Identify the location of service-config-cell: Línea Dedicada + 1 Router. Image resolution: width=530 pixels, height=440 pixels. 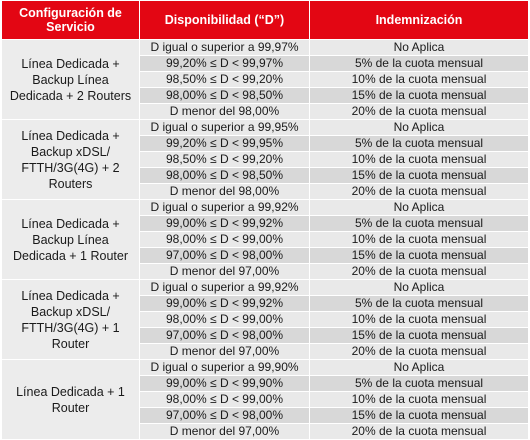
(70, 399).